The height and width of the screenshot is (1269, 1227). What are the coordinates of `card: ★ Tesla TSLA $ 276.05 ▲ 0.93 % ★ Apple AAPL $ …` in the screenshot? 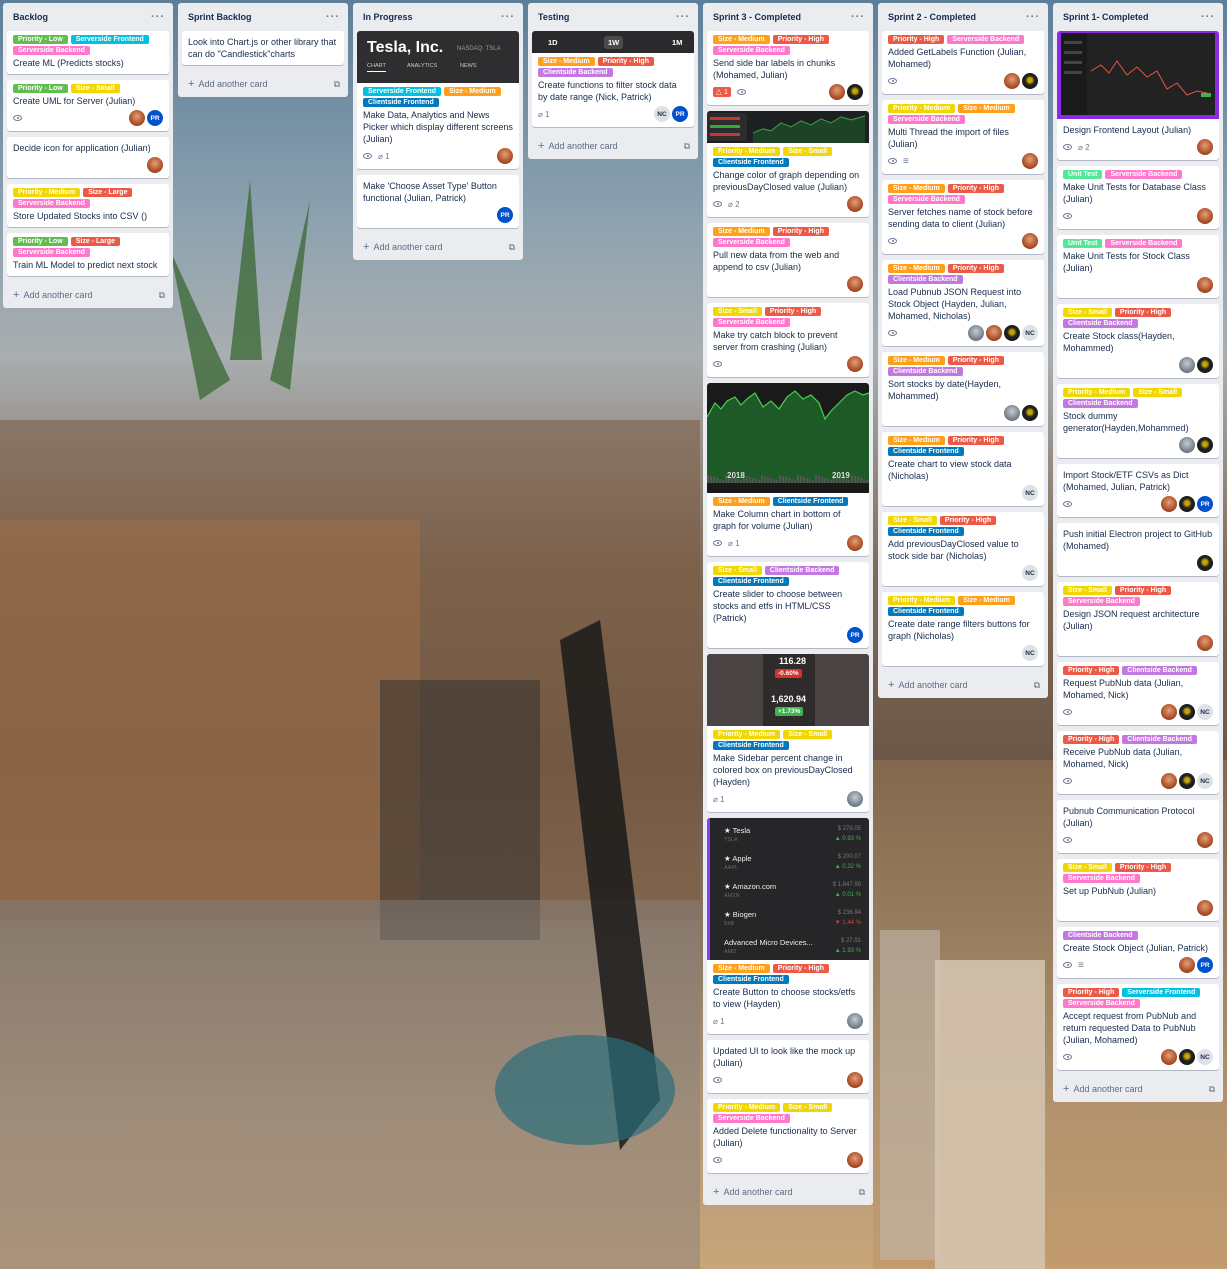 It's located at (788, 926).